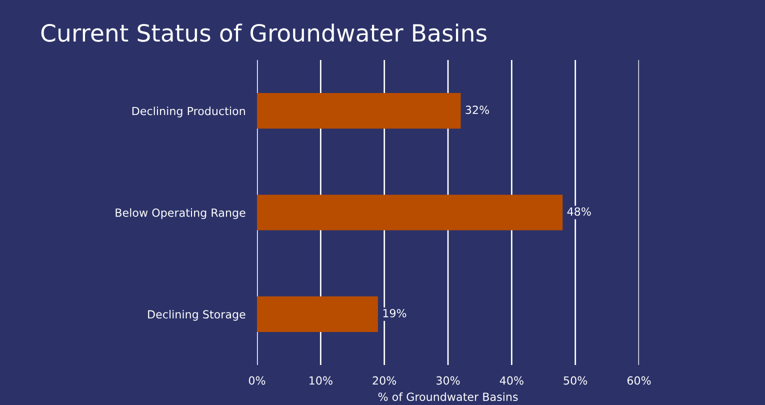 This screenshot has width=765, height=405. Describe the element at coordinates (512, 380) in the screenshot. I see `x-tick-label: 40%` at that location.